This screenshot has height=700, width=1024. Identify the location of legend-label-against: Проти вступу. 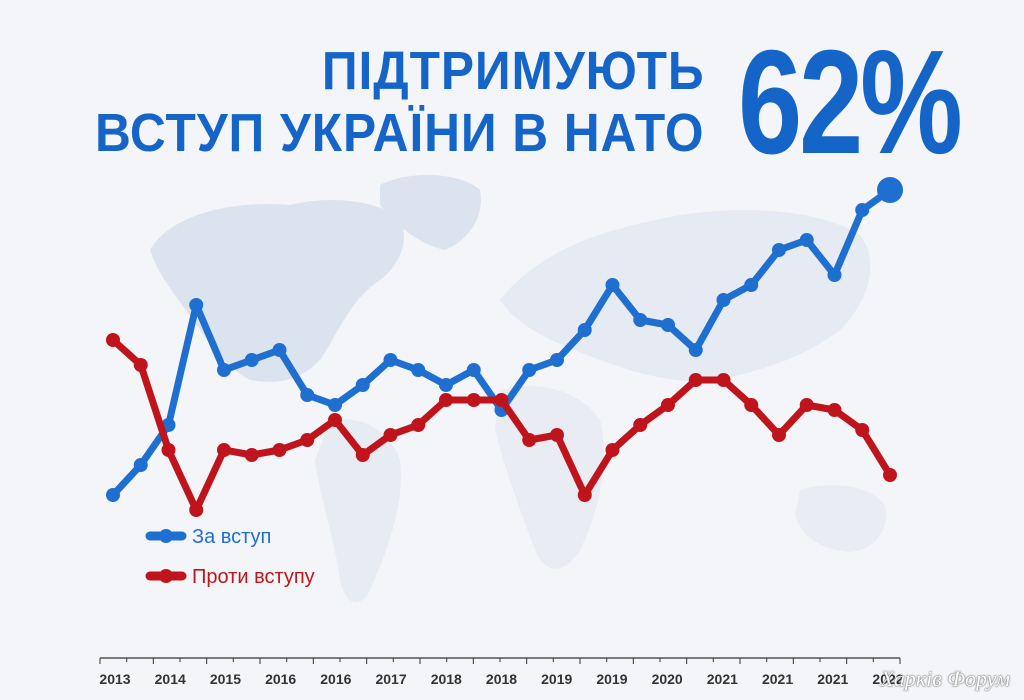
(253, 577).